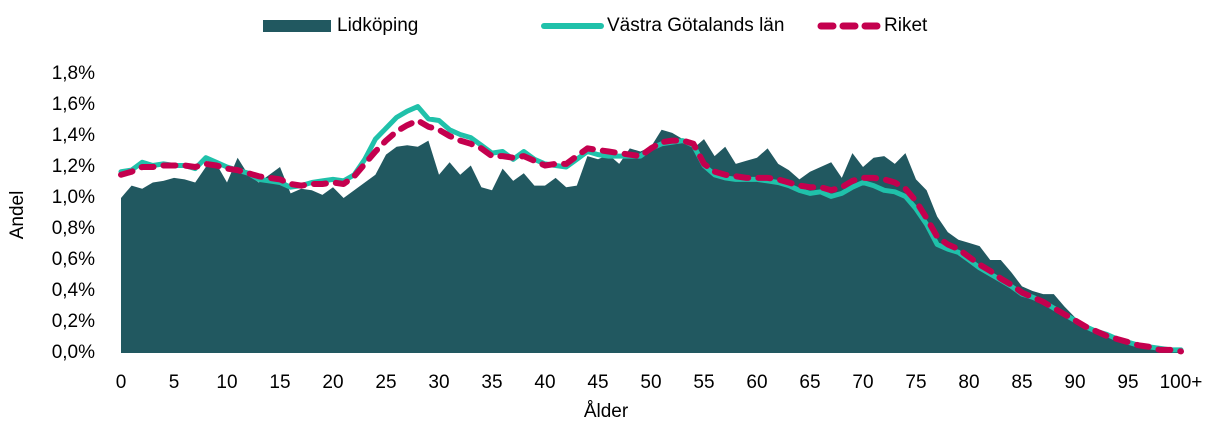 This screenshot has height=430, width=1211. What do you see at coordinates (1181, 382) in the screenshot?
I see `x-tick-label: 100+` at bounding box center [1181, 382].